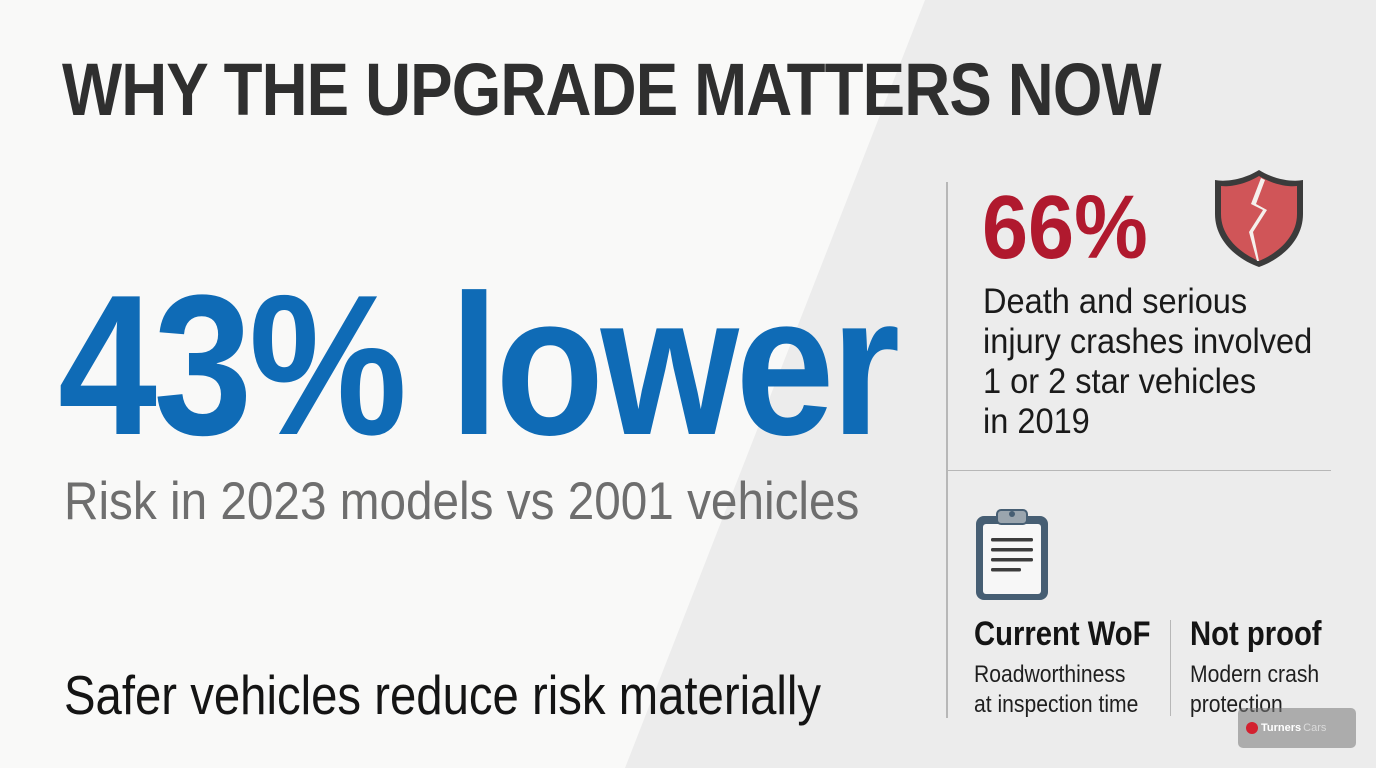 This screenshot has width=1376, height=768. What do you see at coordinates (1138, 470) in the screenshot?
I see `horizontal-divider` at bounding box center [1138, 470].